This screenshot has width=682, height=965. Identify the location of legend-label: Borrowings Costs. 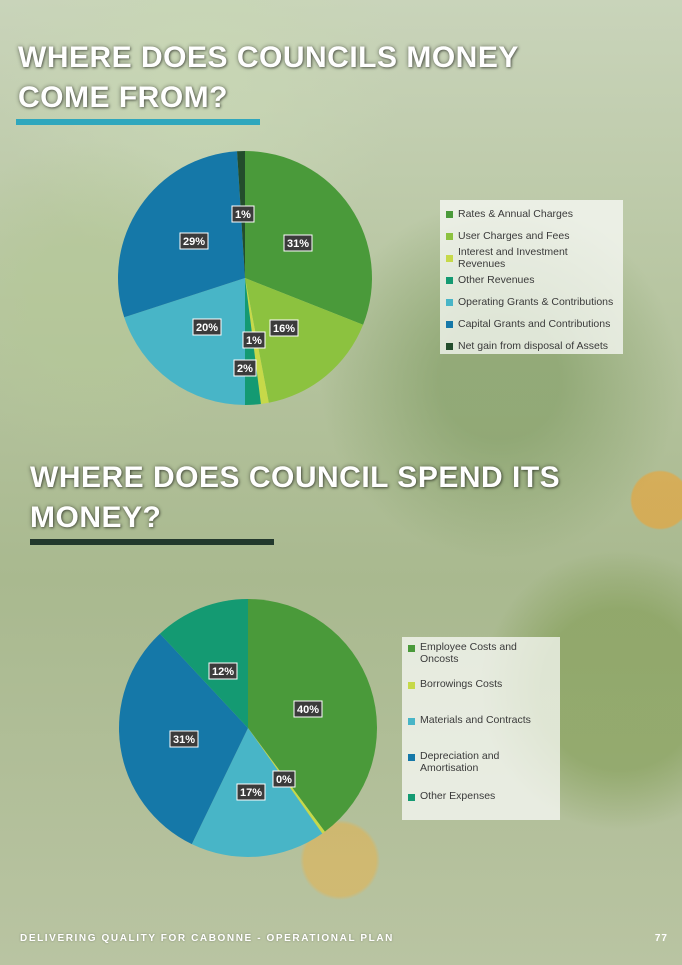
(461, 684).